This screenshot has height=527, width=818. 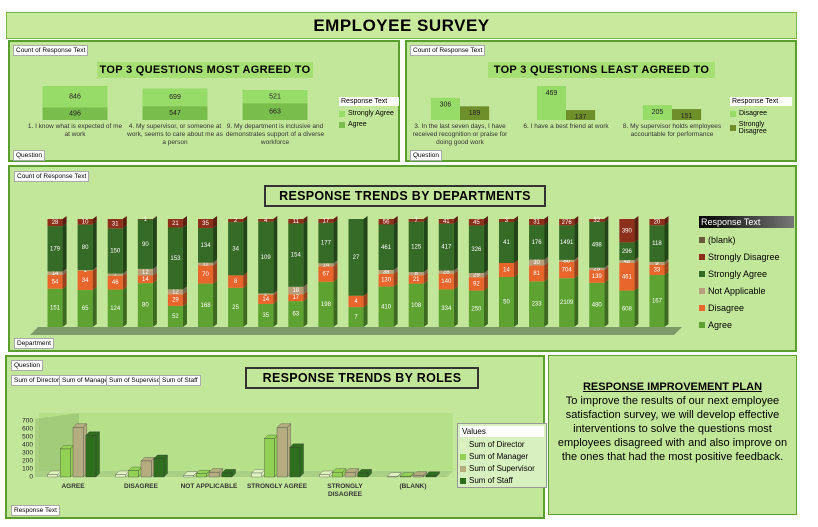 I want to click on data-label: 29, so click(x=175, y=301).